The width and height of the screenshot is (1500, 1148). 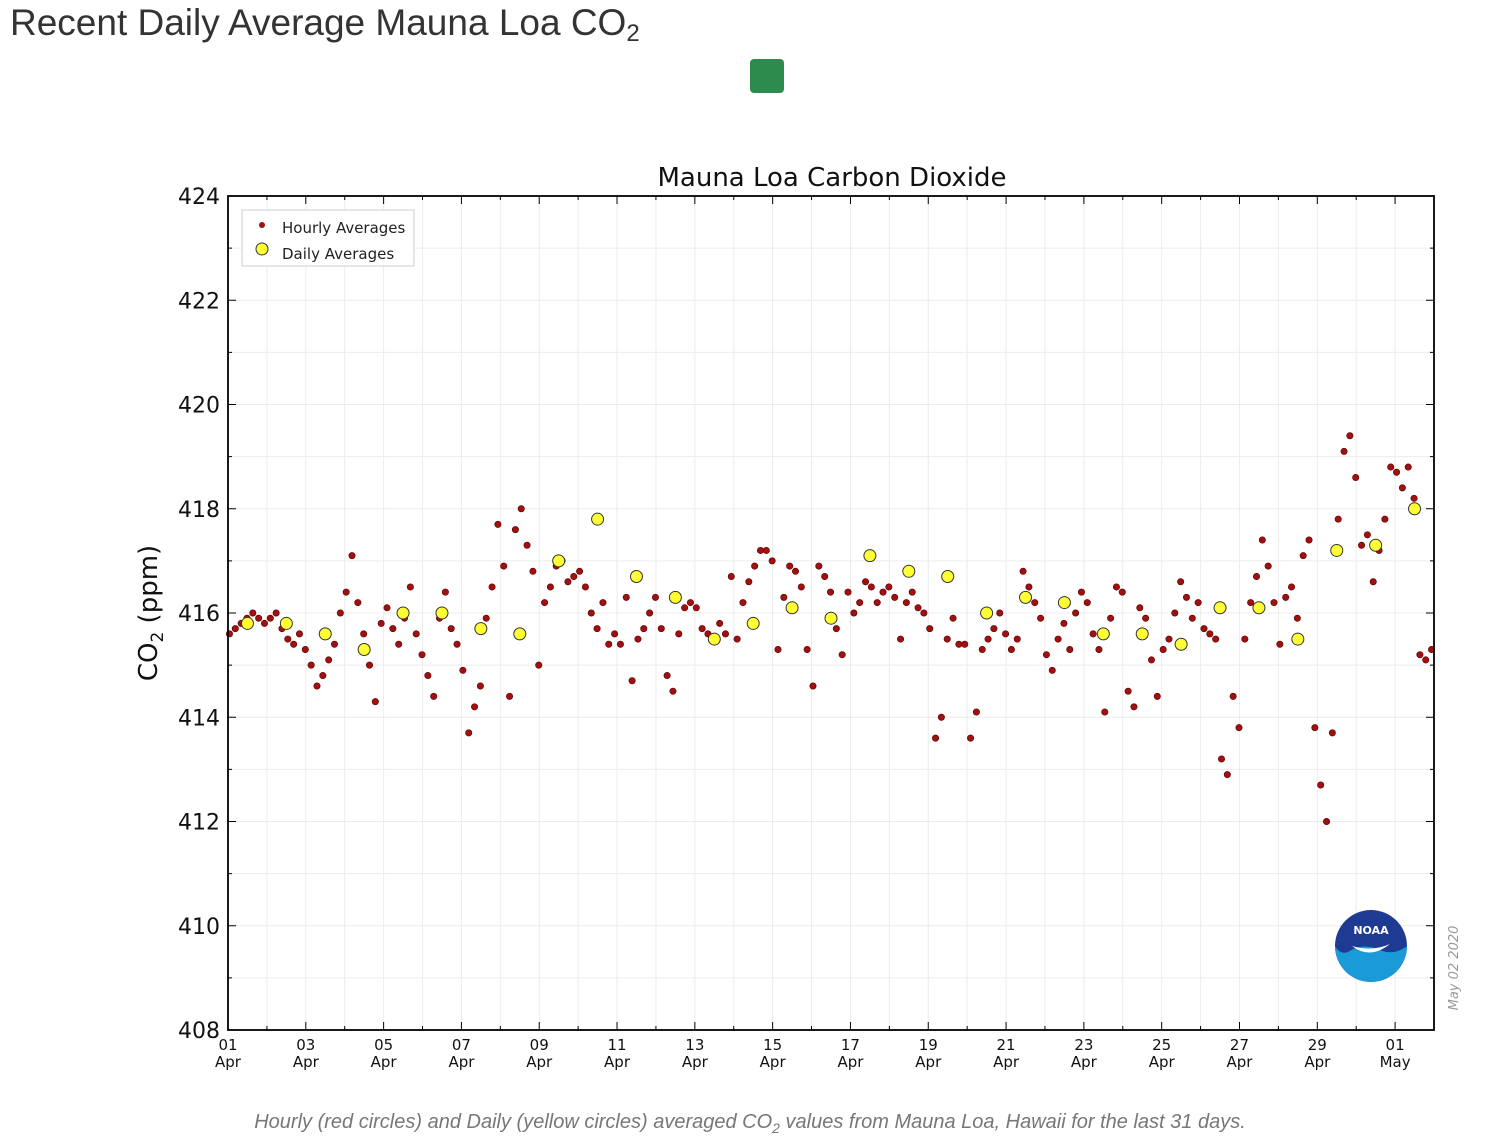 What do you see at coordinates (767, 76) in the screenshot?
I see `status-square` at bounding box center [767, 76].